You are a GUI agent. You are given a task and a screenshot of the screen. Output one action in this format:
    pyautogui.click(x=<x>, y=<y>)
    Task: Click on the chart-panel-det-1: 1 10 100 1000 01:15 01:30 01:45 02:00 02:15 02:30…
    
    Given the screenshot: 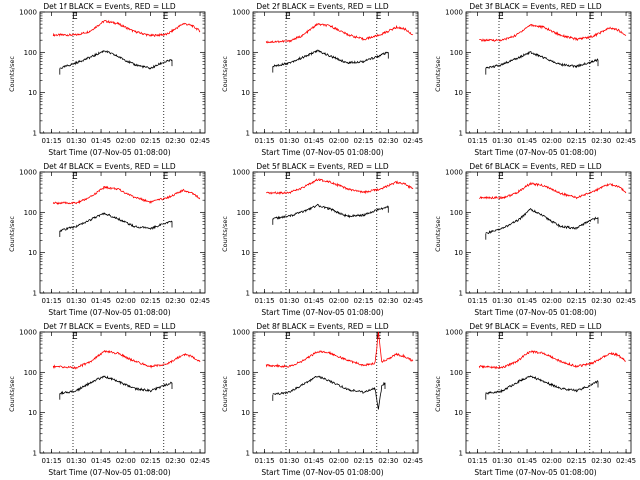 What is the action you would take?
    pyautogui.click(x=106, y=80)
    